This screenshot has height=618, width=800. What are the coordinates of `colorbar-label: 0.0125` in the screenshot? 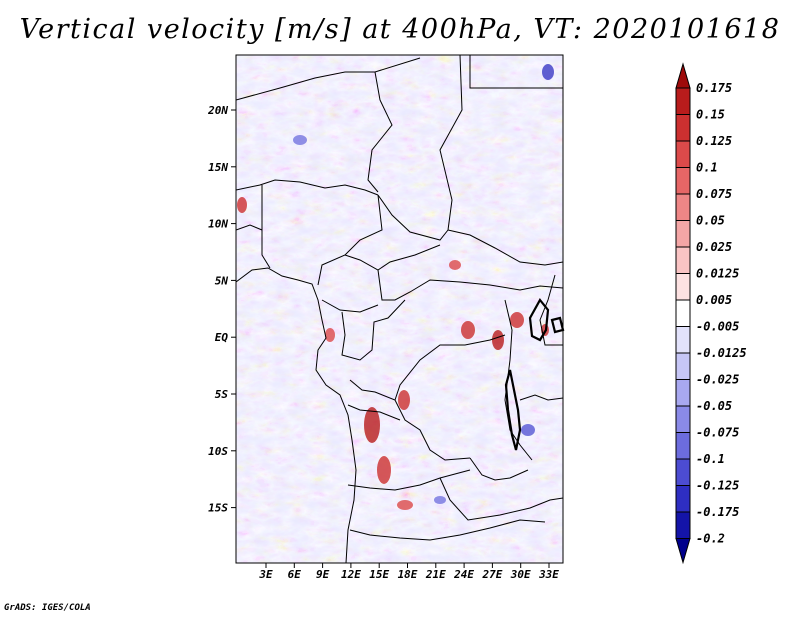 It's located at (717, 274).